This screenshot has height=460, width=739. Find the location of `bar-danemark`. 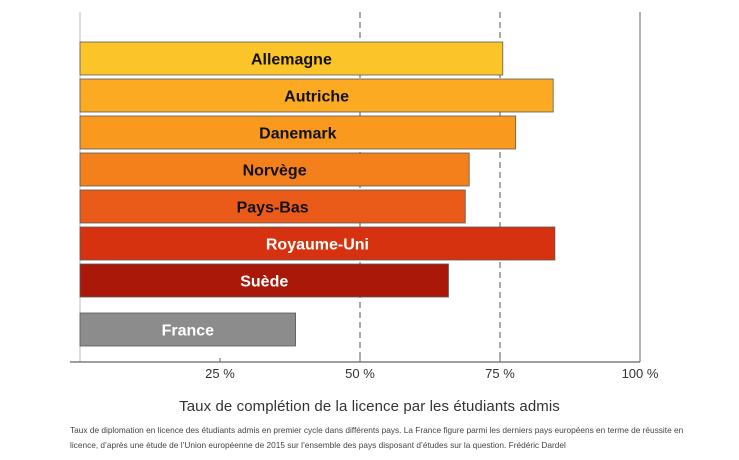

bar-danemark is located at coordinates (298, 132).